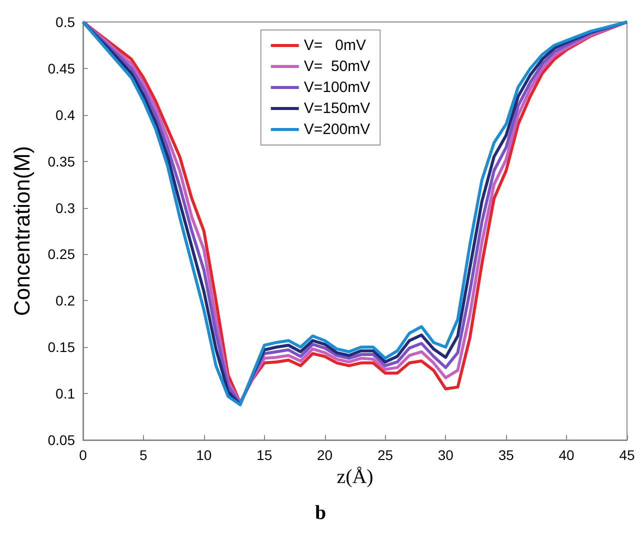 The image size is (641, 535). I want to click on y-tick-label: 0.1, so click(66, 394).